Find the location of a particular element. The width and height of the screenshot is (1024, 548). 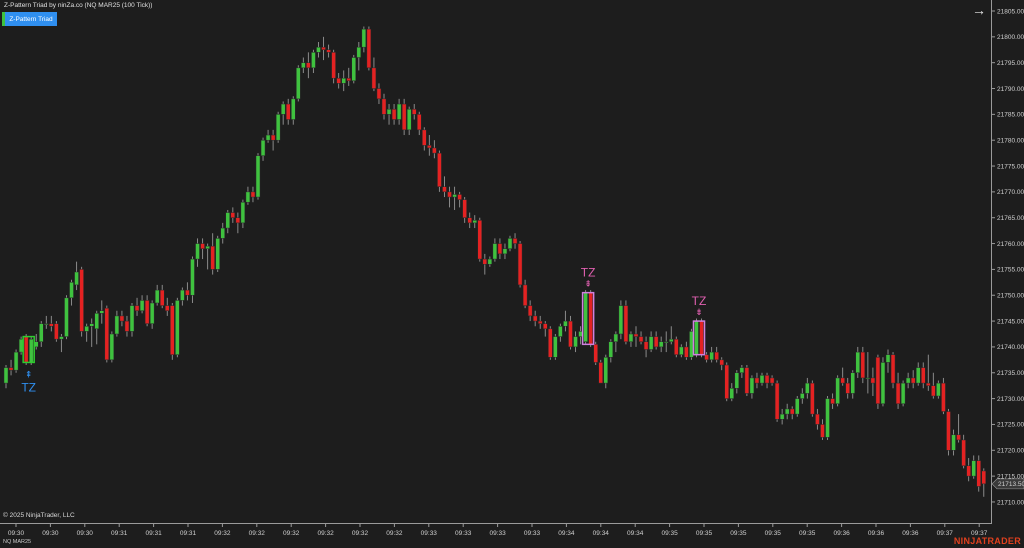

time-tick-label: 09:30 is located at coordinates (50, 533).